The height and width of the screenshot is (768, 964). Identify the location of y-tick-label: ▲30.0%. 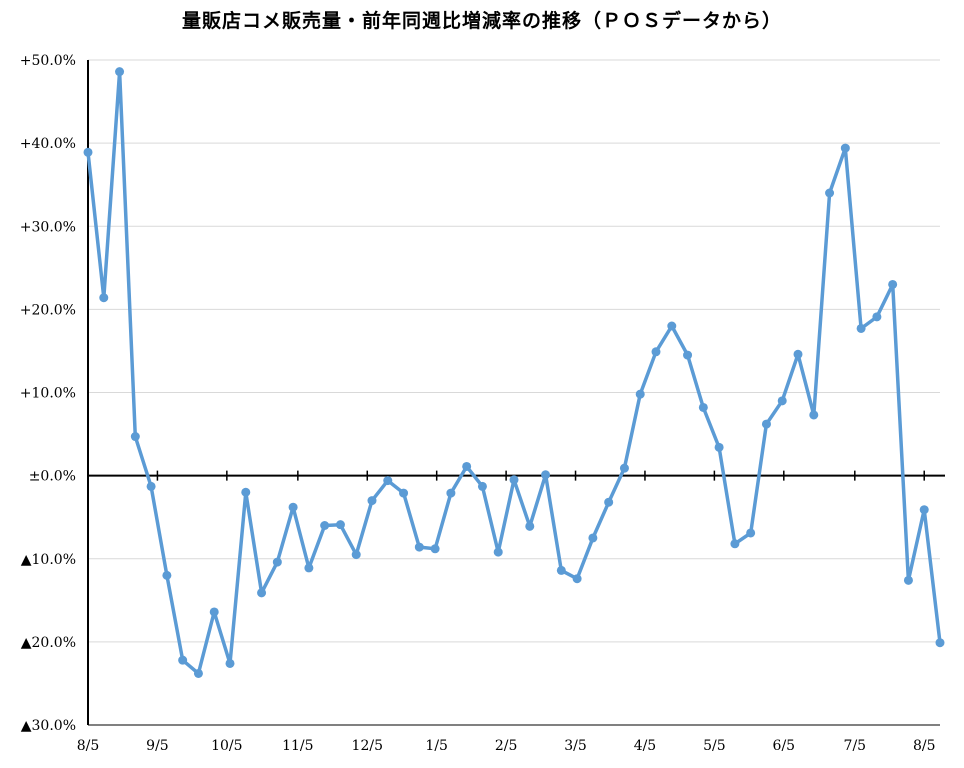
(48, 726).